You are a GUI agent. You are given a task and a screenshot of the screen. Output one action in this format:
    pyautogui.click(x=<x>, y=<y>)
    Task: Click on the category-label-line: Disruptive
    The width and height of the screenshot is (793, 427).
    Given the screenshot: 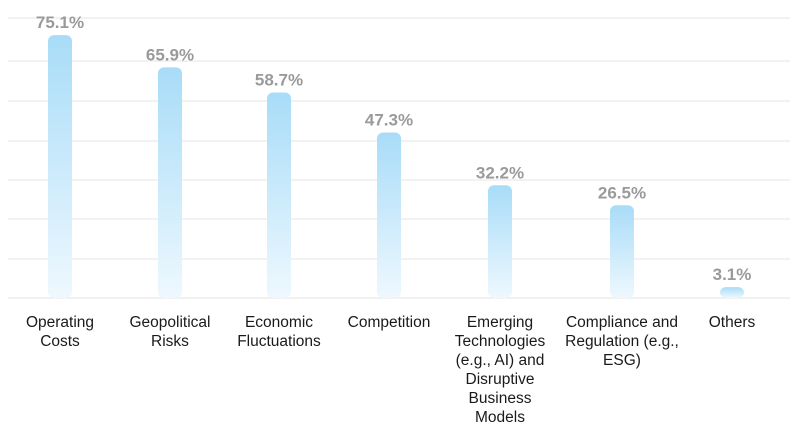 What is the action you would take?
    pyautogui.click(x=500, y=379)
    